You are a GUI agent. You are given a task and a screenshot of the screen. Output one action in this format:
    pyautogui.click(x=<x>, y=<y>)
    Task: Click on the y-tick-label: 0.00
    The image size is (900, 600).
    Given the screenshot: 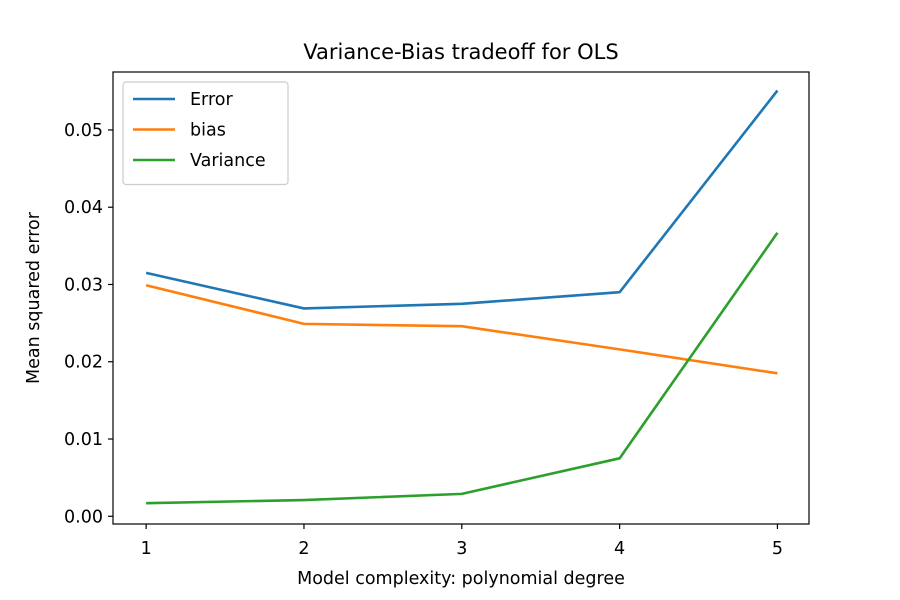 What is the action you would take?
    pyautogui.click(x=83, y=517)
    